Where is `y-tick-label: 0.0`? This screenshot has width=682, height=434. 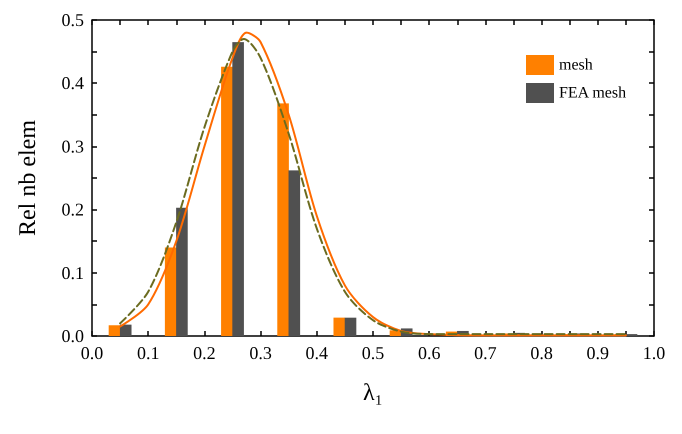
y-tick-label: 0.0 is located at coordinates (73, 336).